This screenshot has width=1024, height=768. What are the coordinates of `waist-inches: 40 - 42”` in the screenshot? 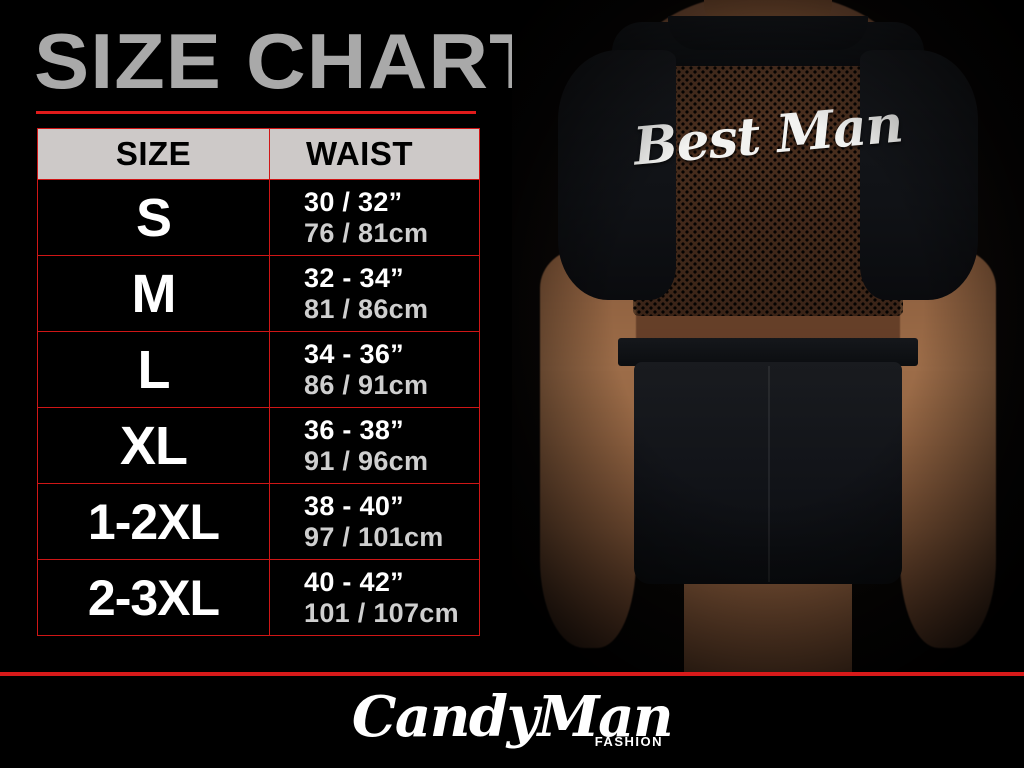 It's located at (354, 581).